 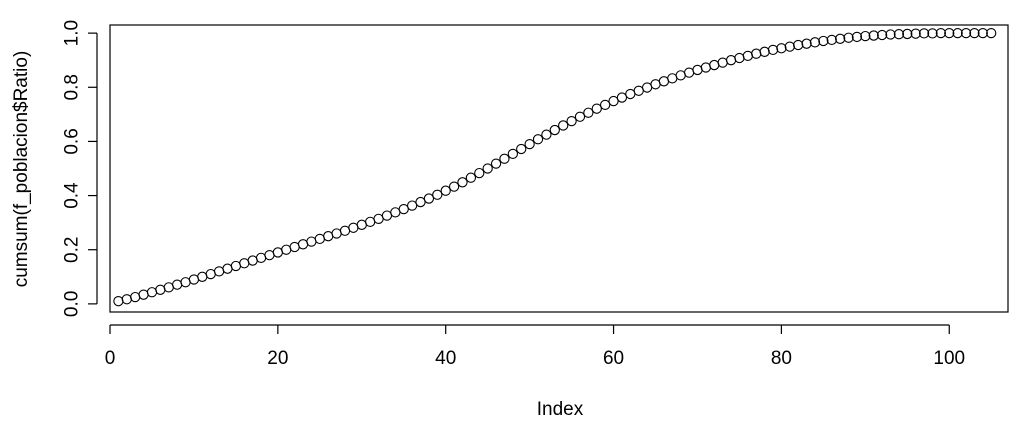 What do you see at coordinates (72, 250) in the screenshot?
I see `y-tick-label: 0.2` at bounding box center [72, 250].